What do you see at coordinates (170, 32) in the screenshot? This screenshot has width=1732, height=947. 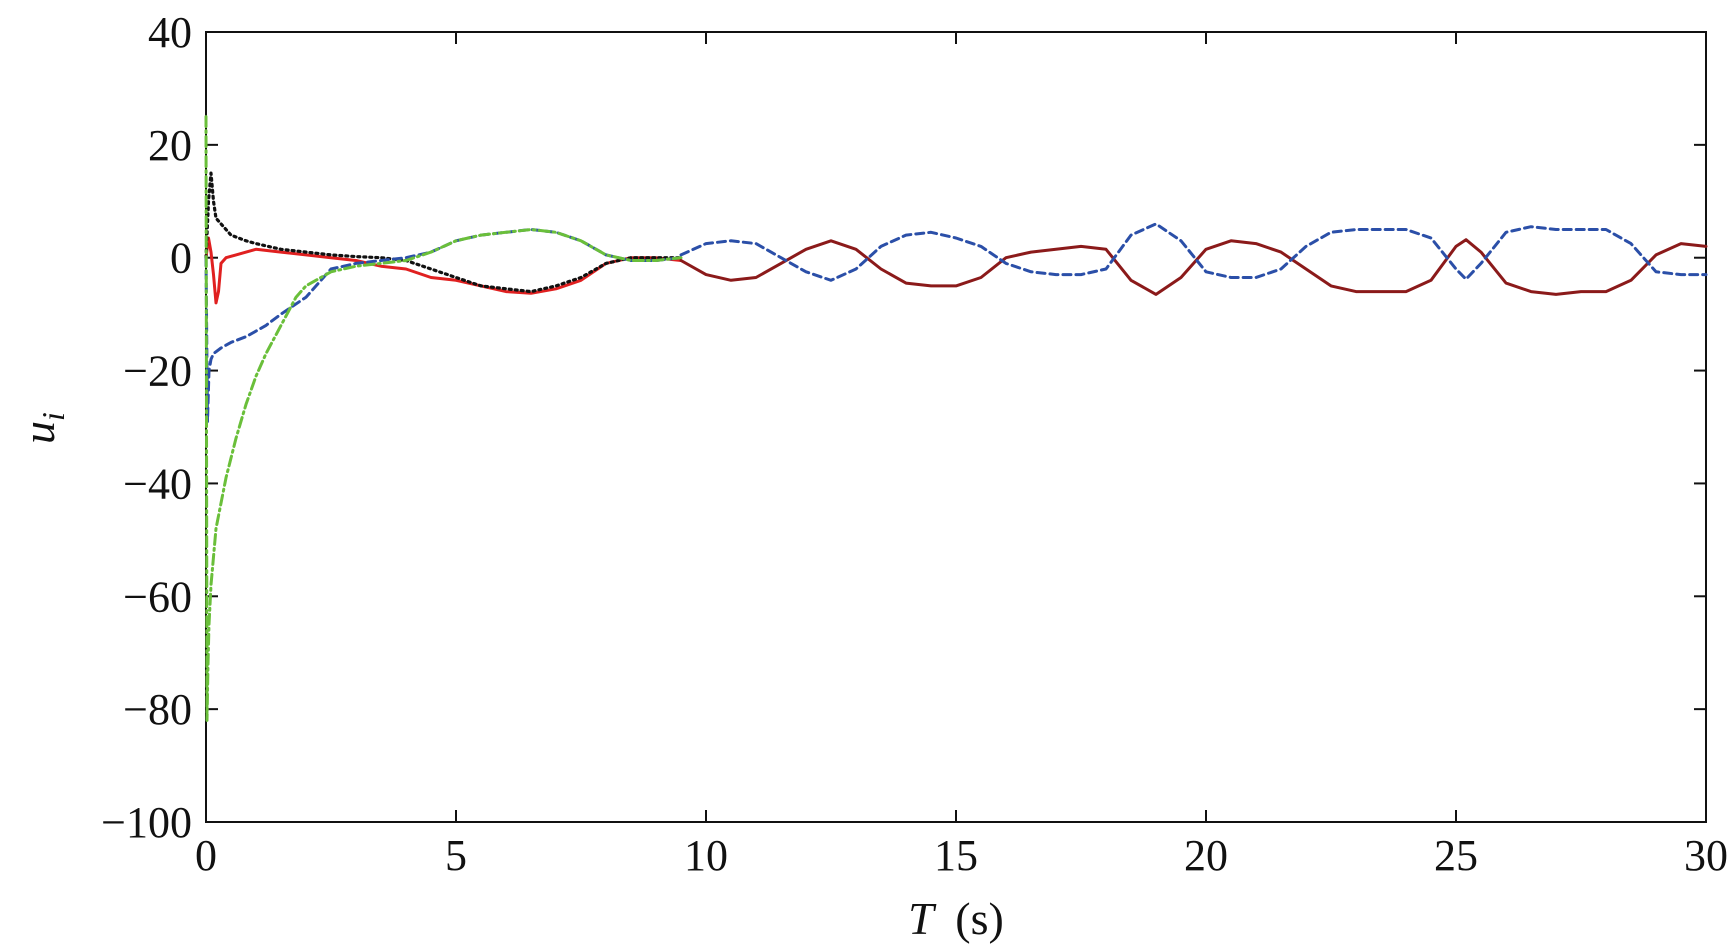 I see `y-tick-label: 40` at bounding box center [170, 32].